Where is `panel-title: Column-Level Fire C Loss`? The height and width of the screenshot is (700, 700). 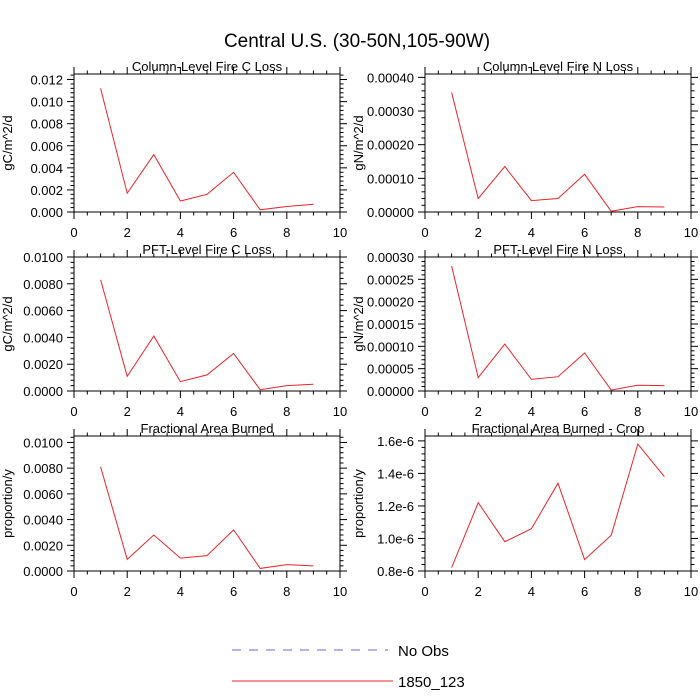 panel-title: Column-Level Fire C Loss is located at coordinates (207, 66).